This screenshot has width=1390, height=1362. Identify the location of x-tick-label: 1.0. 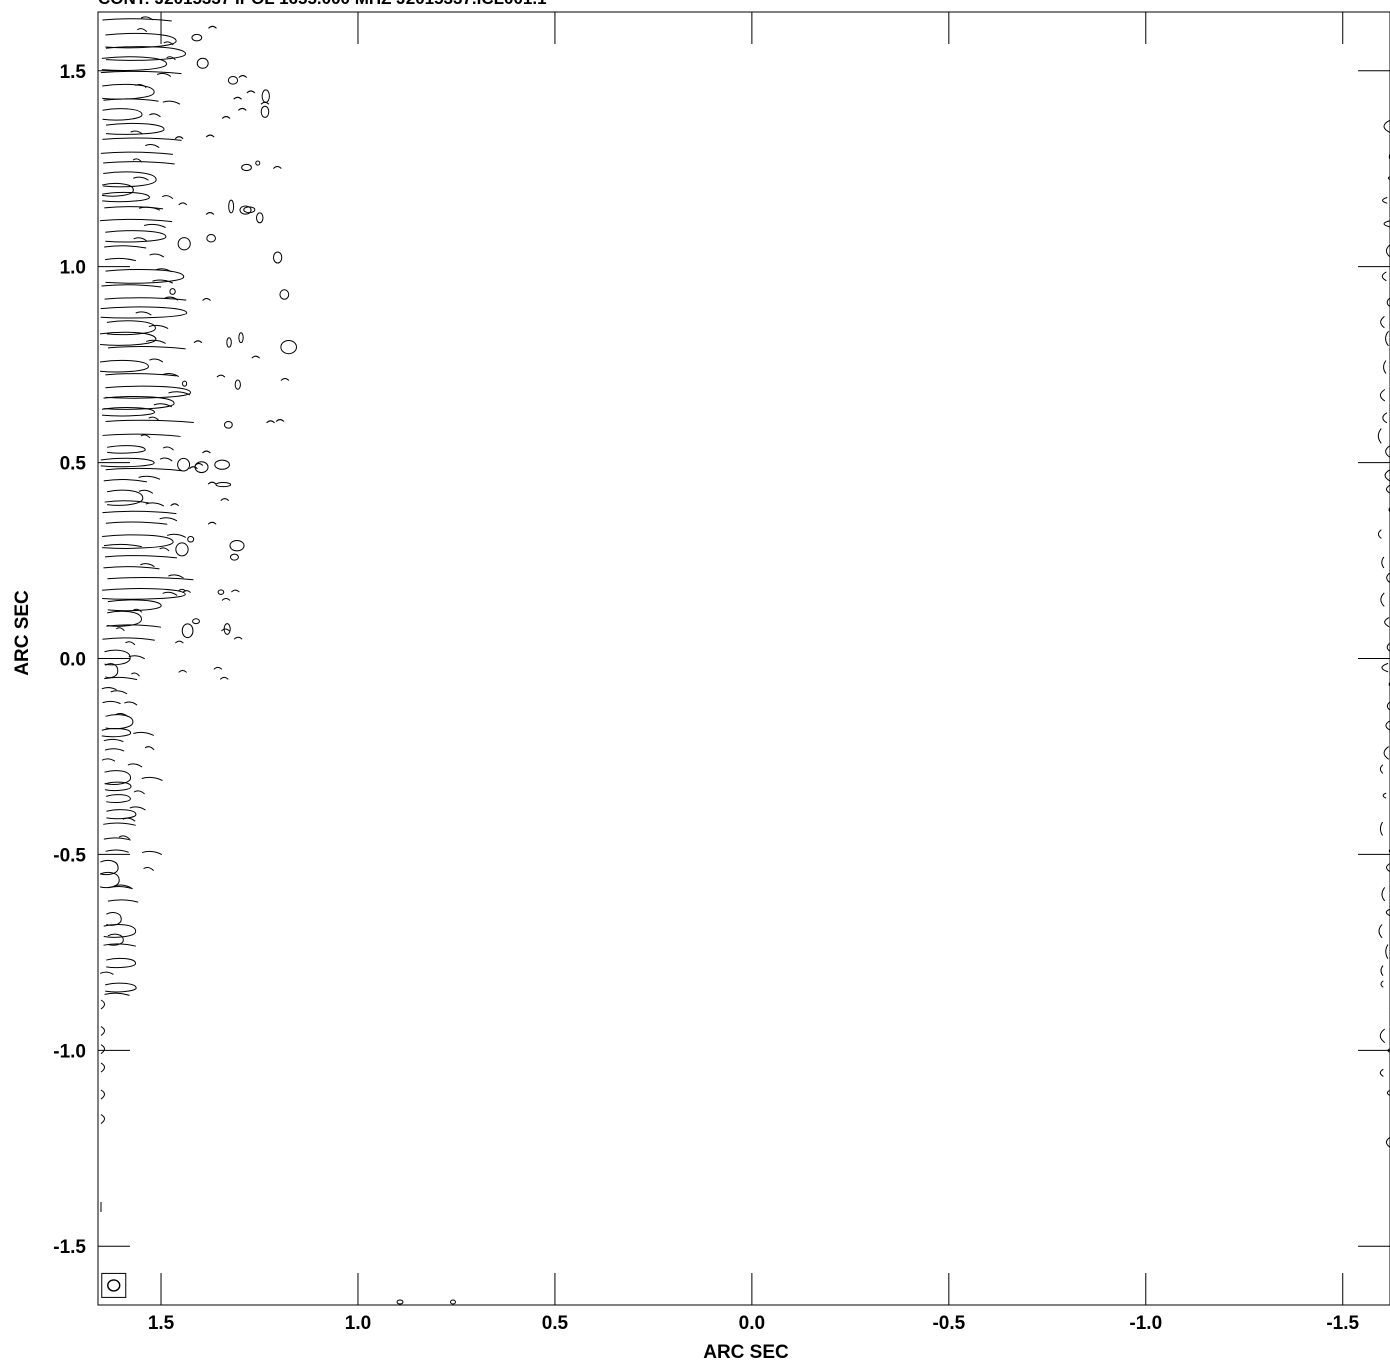
(358, 1323).